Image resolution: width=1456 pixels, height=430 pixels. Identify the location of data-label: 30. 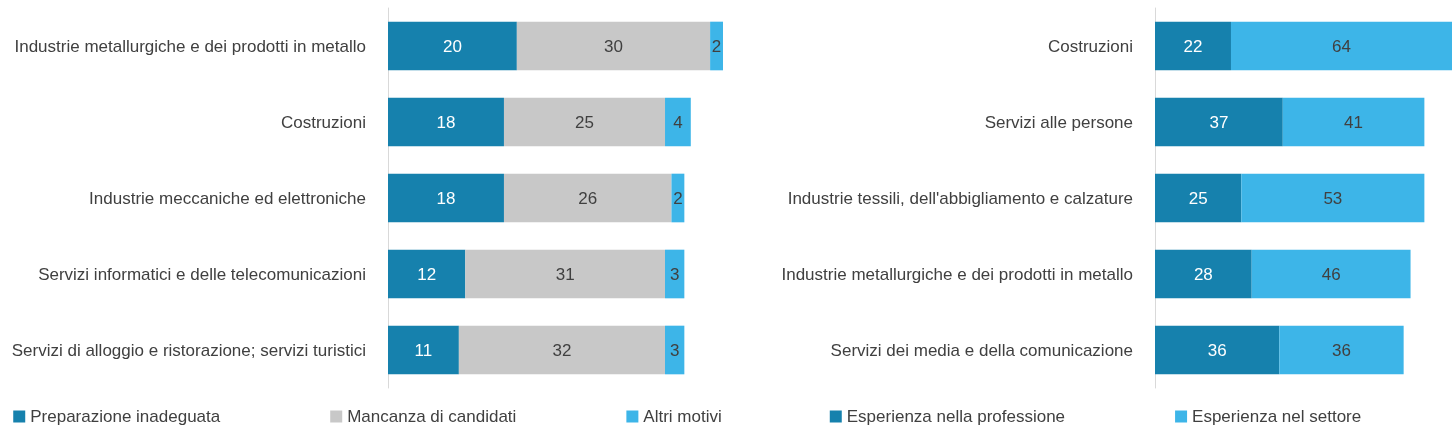
(613, 46).